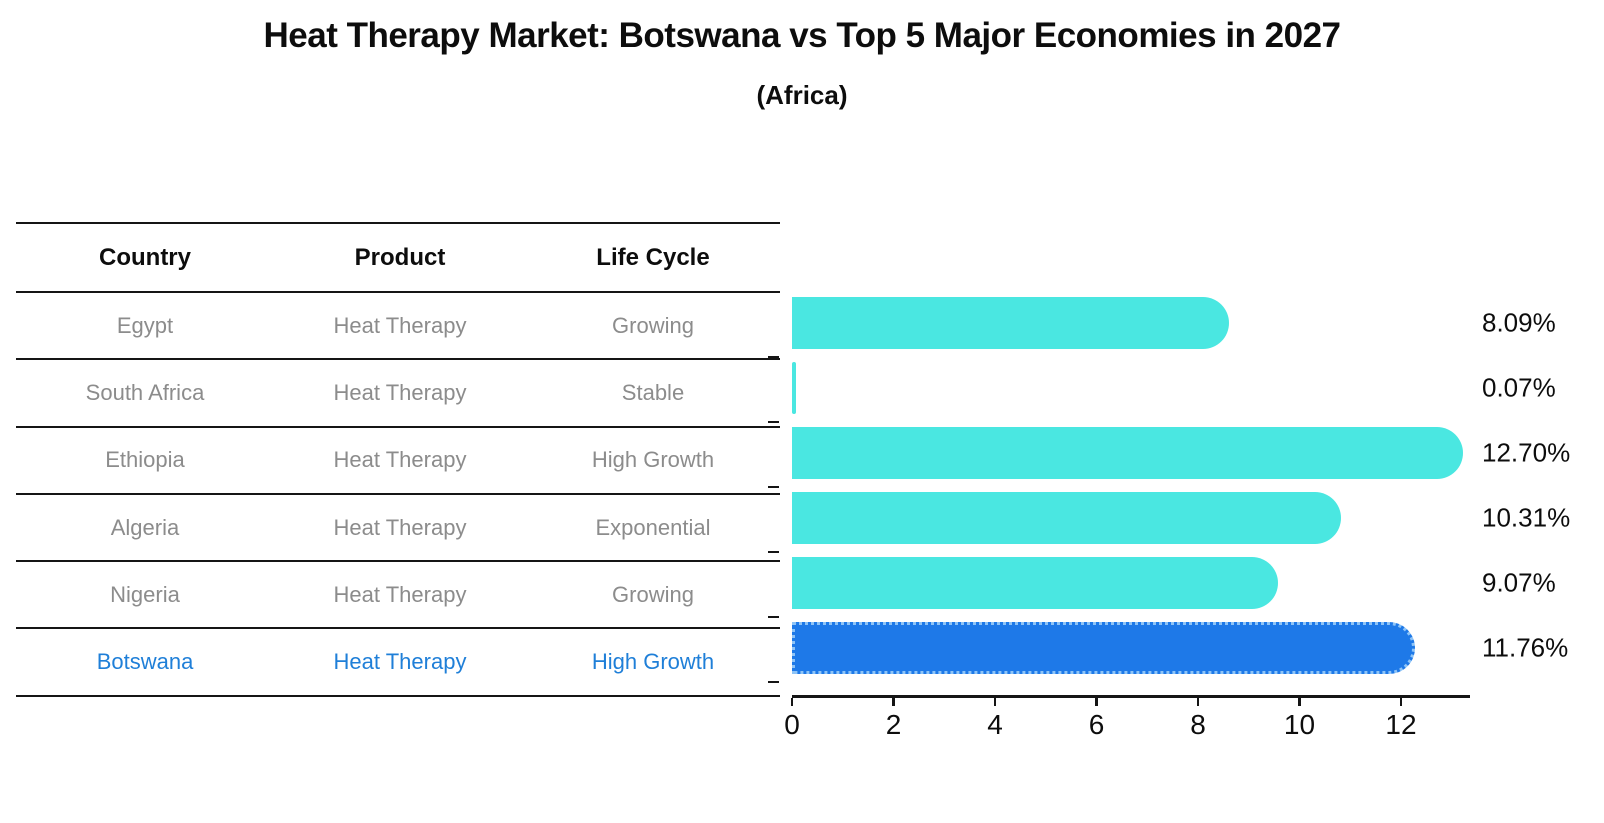 The image size is (1604, 823). What do you see at coordinates (1035, 583) in the screenshot?
I see `bar-nigeria` at bounding box center [1035, 583].